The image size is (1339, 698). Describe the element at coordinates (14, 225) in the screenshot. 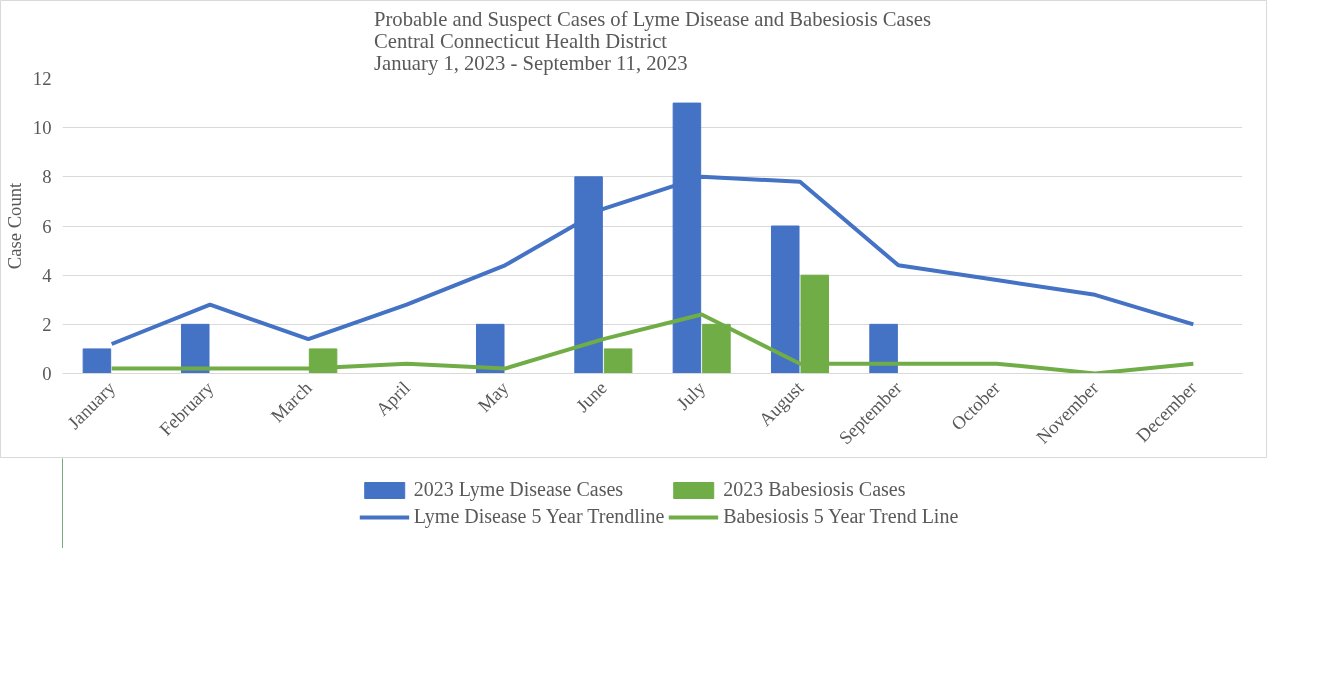

I see `y-axis-title: Case Count` at that location.